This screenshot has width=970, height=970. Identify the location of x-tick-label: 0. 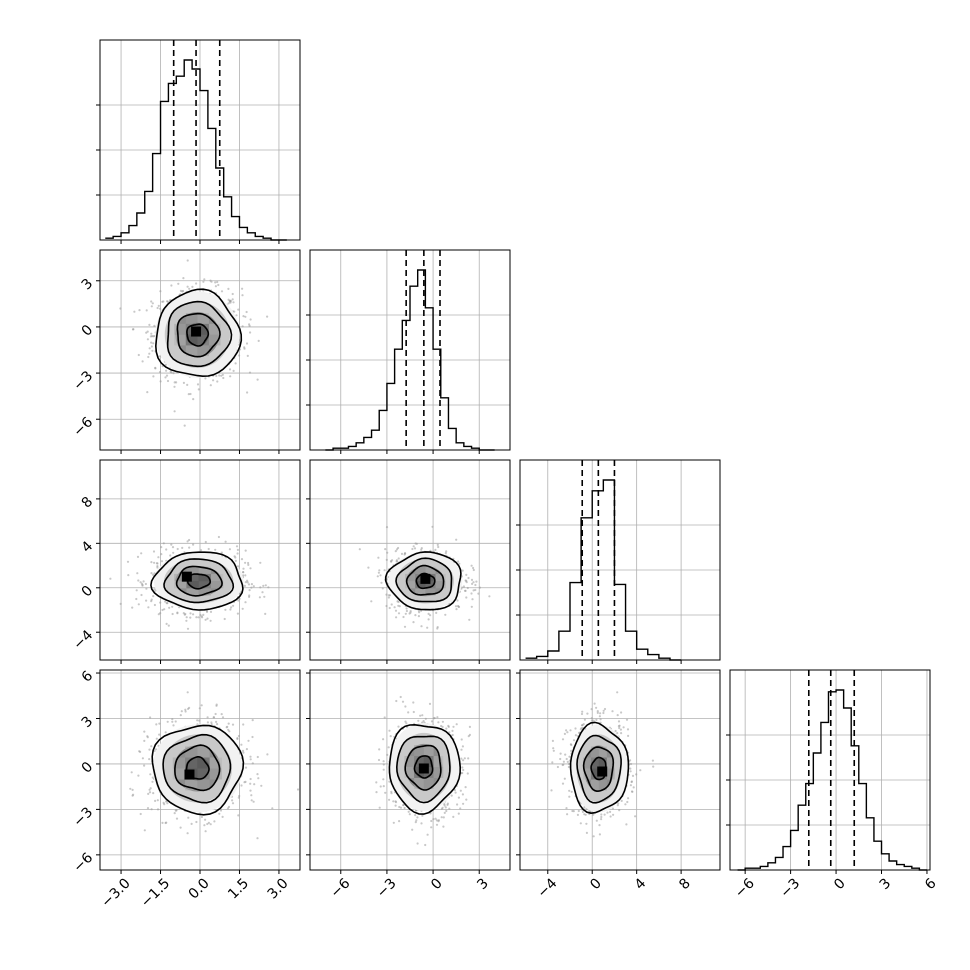
(437, 884).